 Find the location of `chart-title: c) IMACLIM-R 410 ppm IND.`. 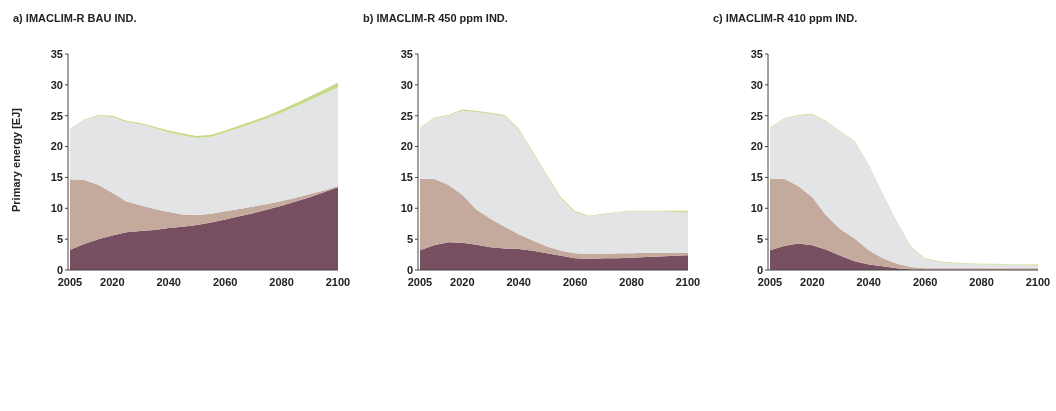

chart-title: c) IMACLIM-R 410 ppm IND. is located at coordinates (785, 18).